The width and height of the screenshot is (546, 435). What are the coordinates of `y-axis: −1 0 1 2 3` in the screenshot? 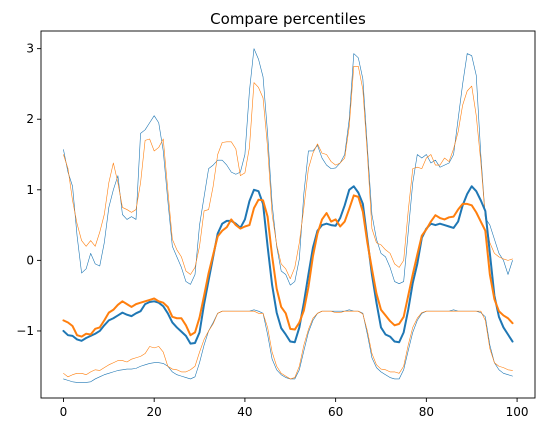 It's located at (28, 190).